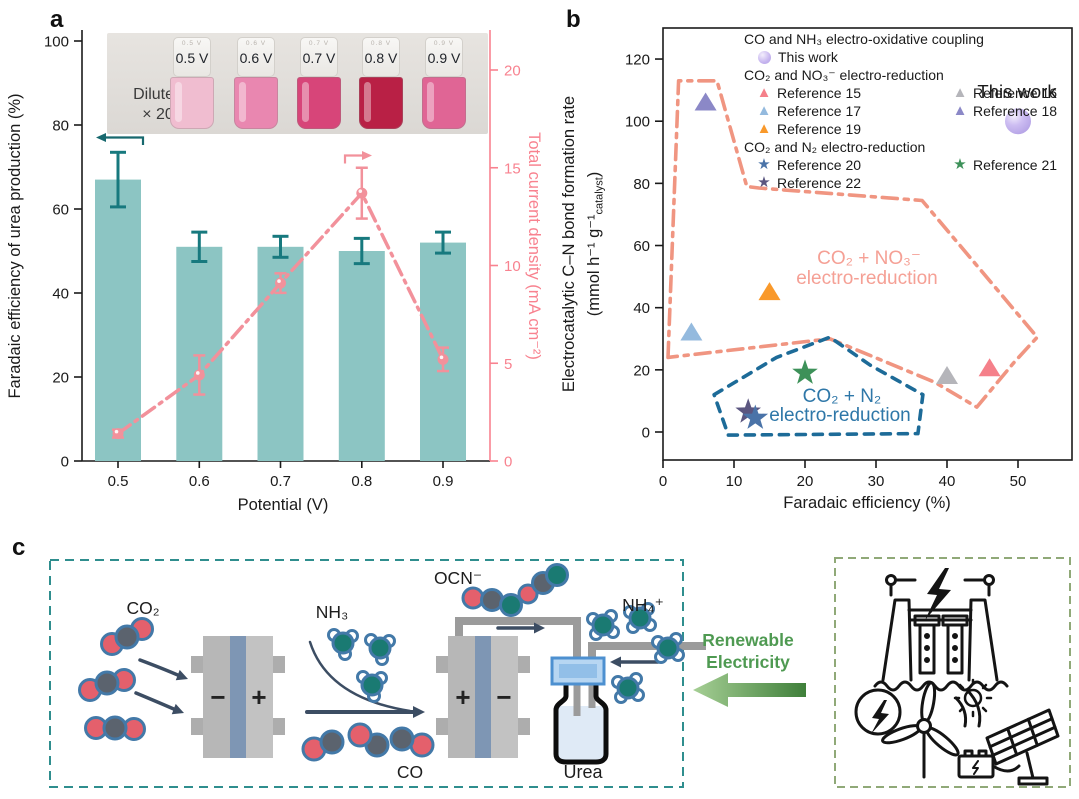 This screenshot has height=799, width=1079. I want to click on region-label-co2-n2-line2: electro-reduction, so click(840, 415).